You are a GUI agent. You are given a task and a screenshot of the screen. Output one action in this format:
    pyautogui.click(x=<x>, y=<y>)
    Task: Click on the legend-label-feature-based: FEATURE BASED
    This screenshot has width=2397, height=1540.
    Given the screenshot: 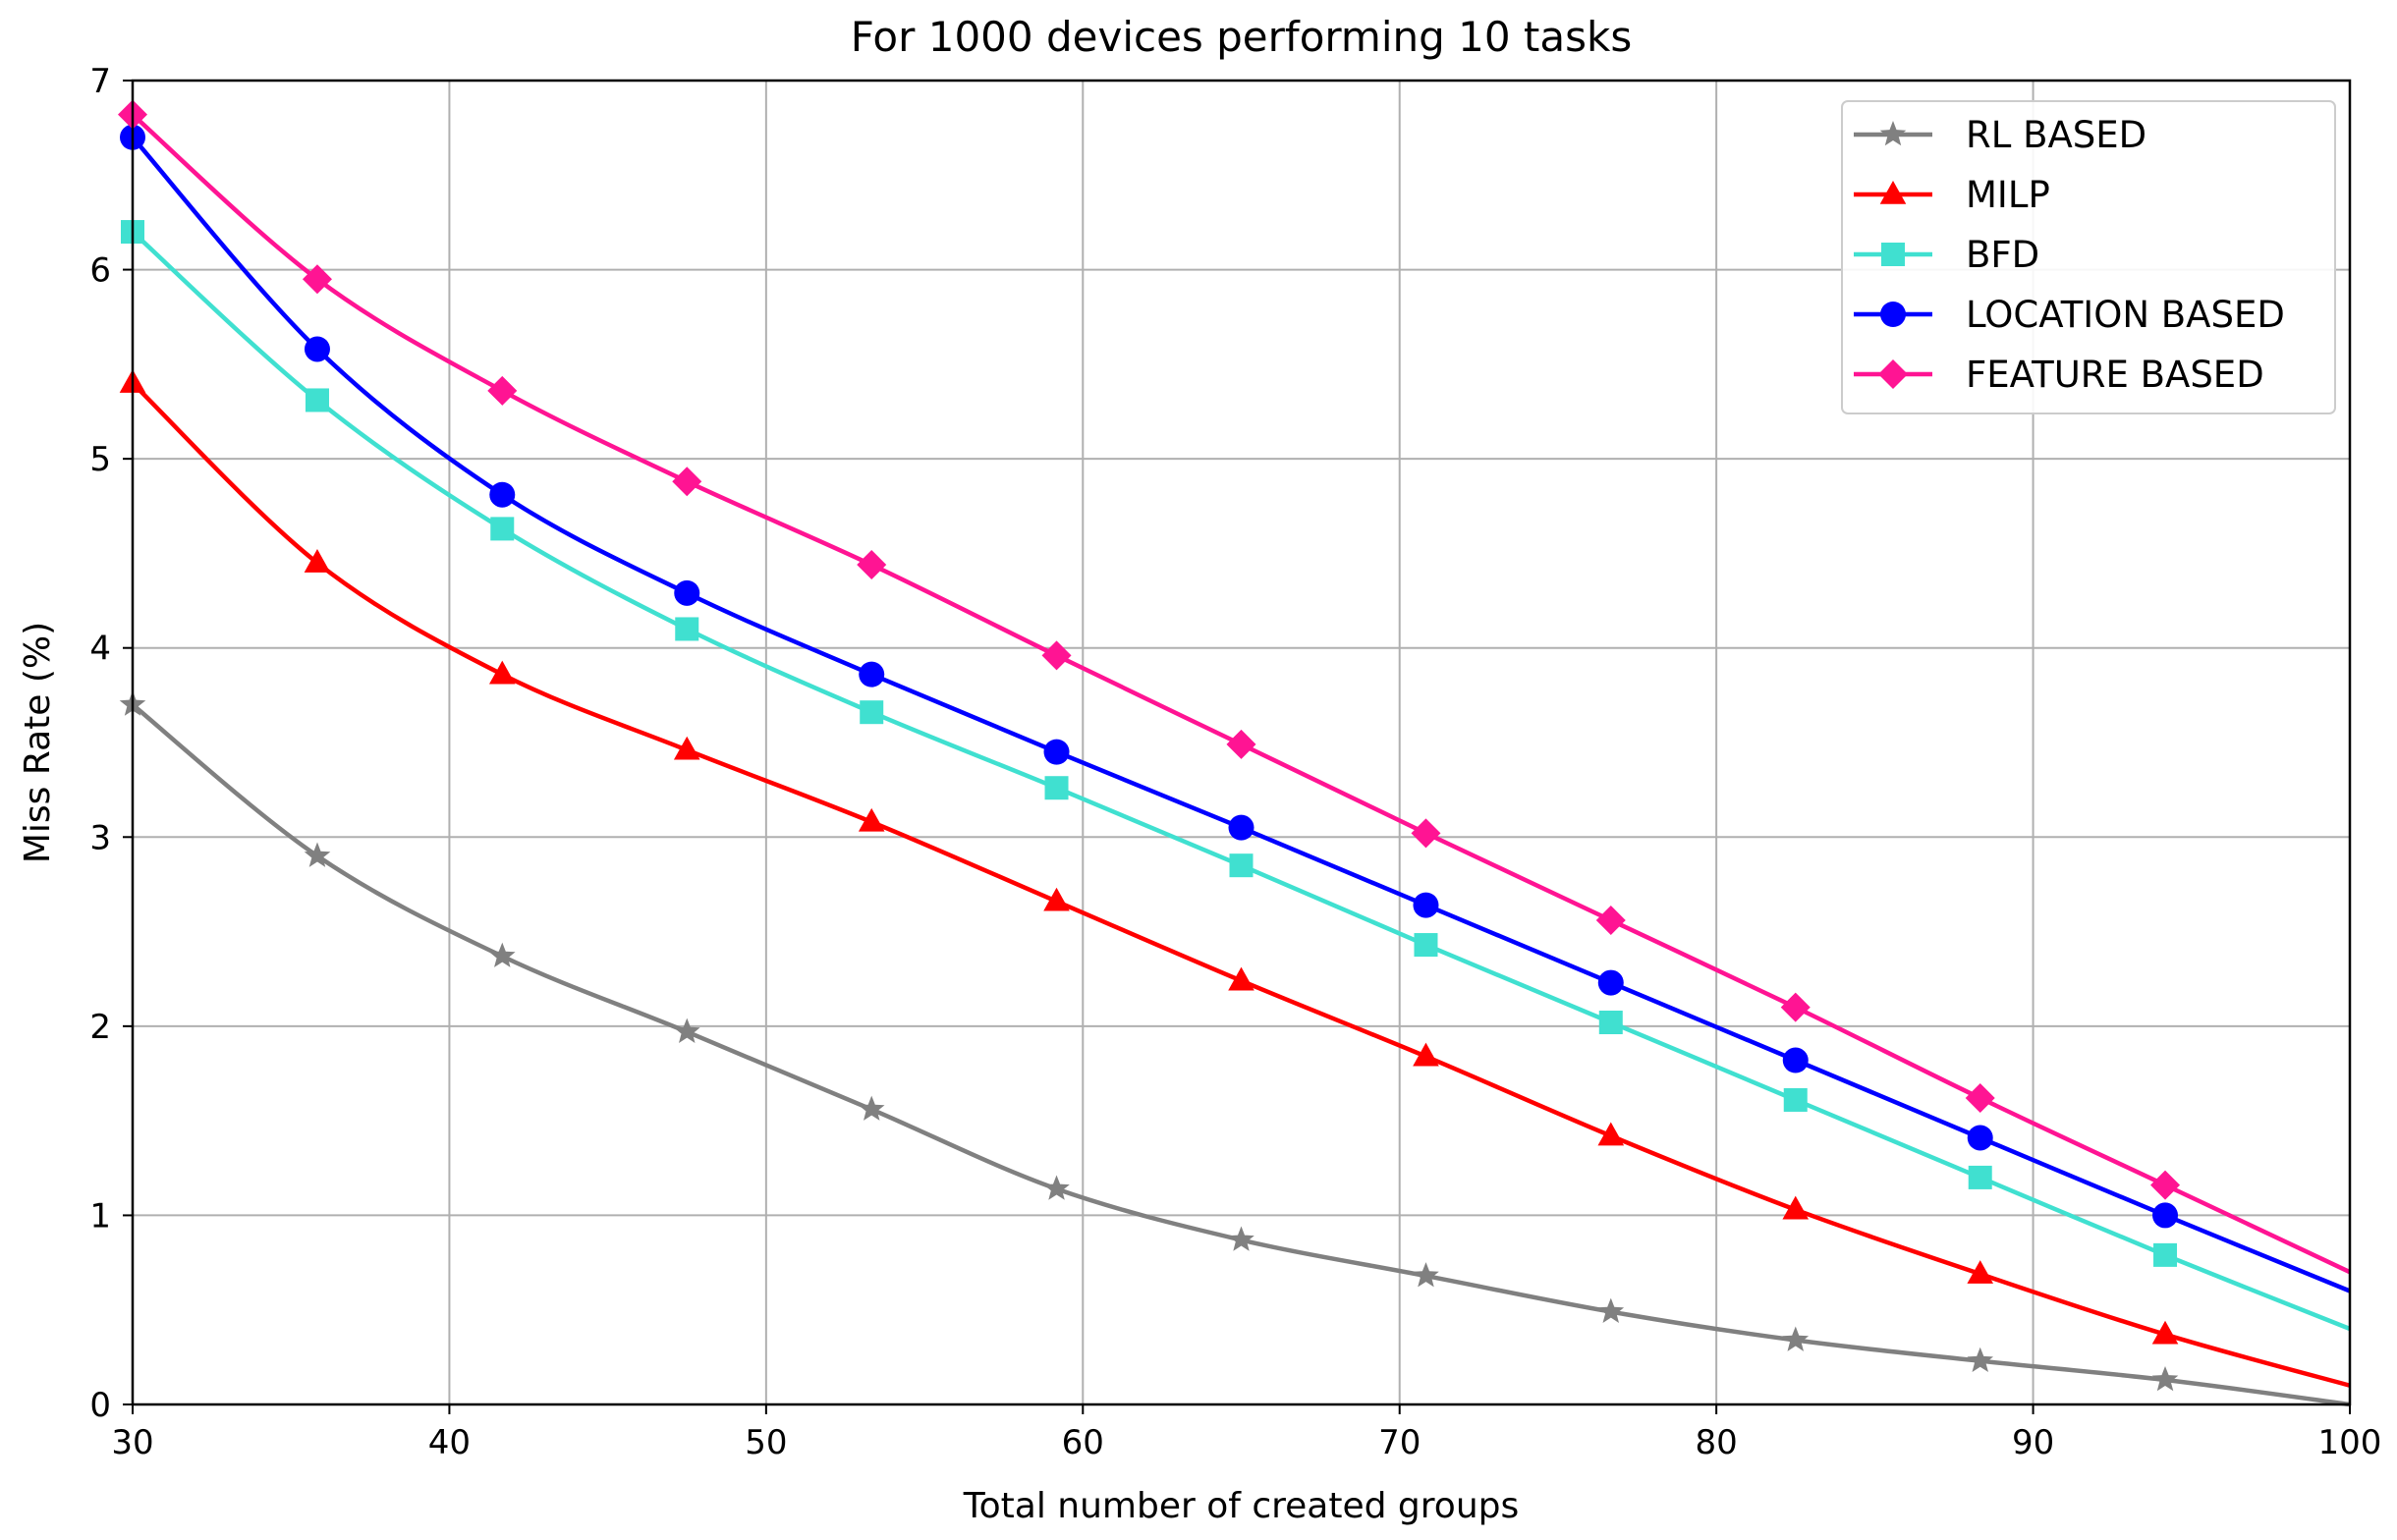 What is the action you would take?
    pyautogui.click(x=2115, y=375)
    